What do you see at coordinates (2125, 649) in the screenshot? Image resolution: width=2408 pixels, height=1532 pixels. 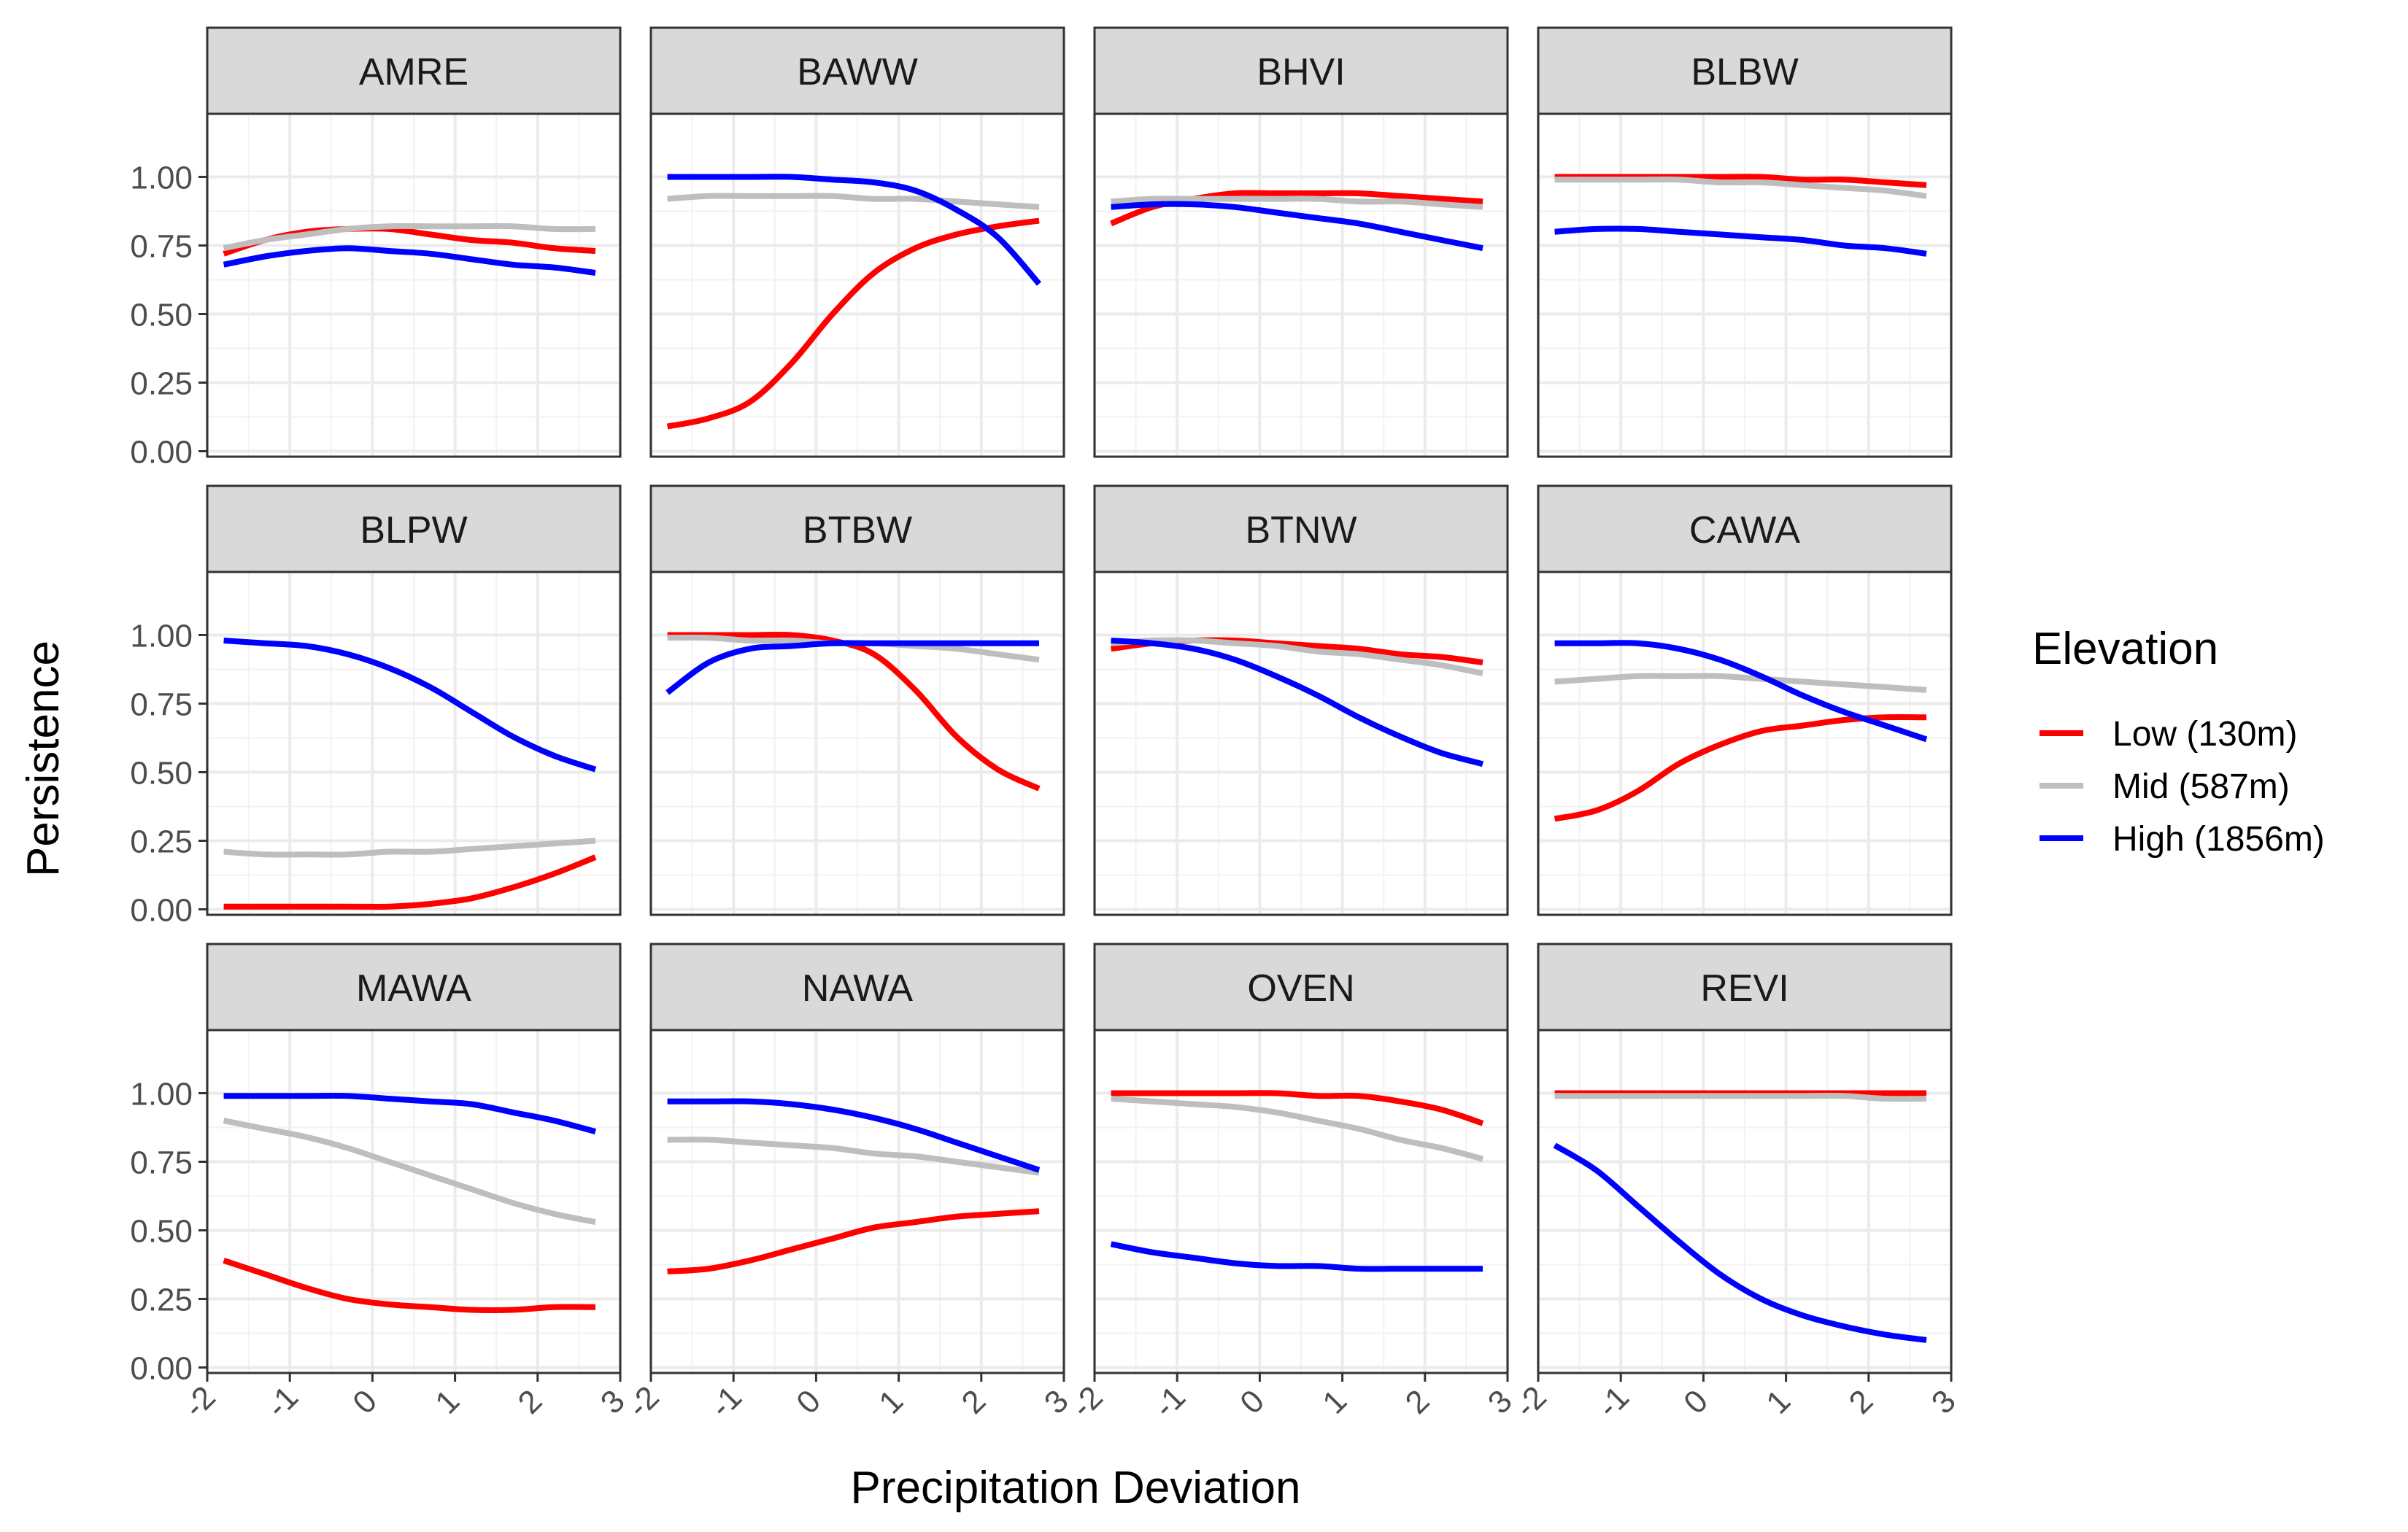 I see `legend-title: Elevation` at bounding box center [2125, 649].